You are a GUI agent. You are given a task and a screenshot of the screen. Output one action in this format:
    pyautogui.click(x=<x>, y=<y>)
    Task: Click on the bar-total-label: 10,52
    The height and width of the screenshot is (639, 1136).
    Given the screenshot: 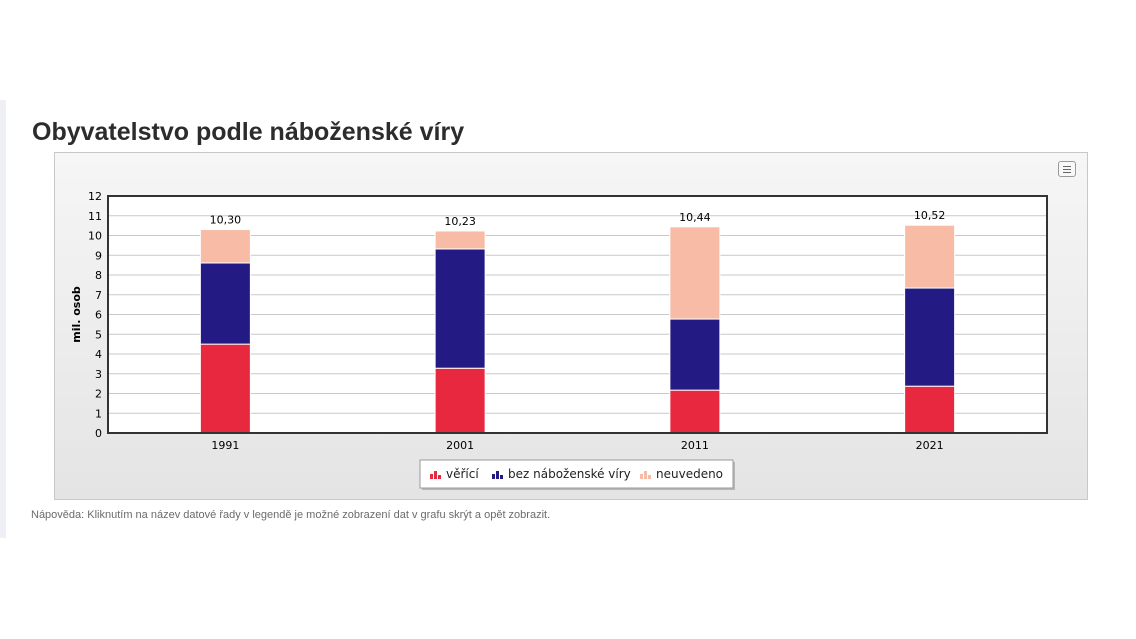 What is the action you would take?
    pyautogui.click(x=930, y=215)
    